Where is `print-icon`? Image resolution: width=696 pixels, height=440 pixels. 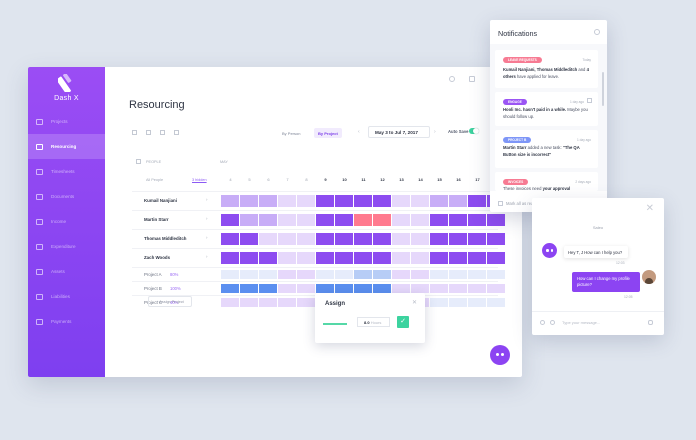
print-icon is located at coordinates (176, 132).